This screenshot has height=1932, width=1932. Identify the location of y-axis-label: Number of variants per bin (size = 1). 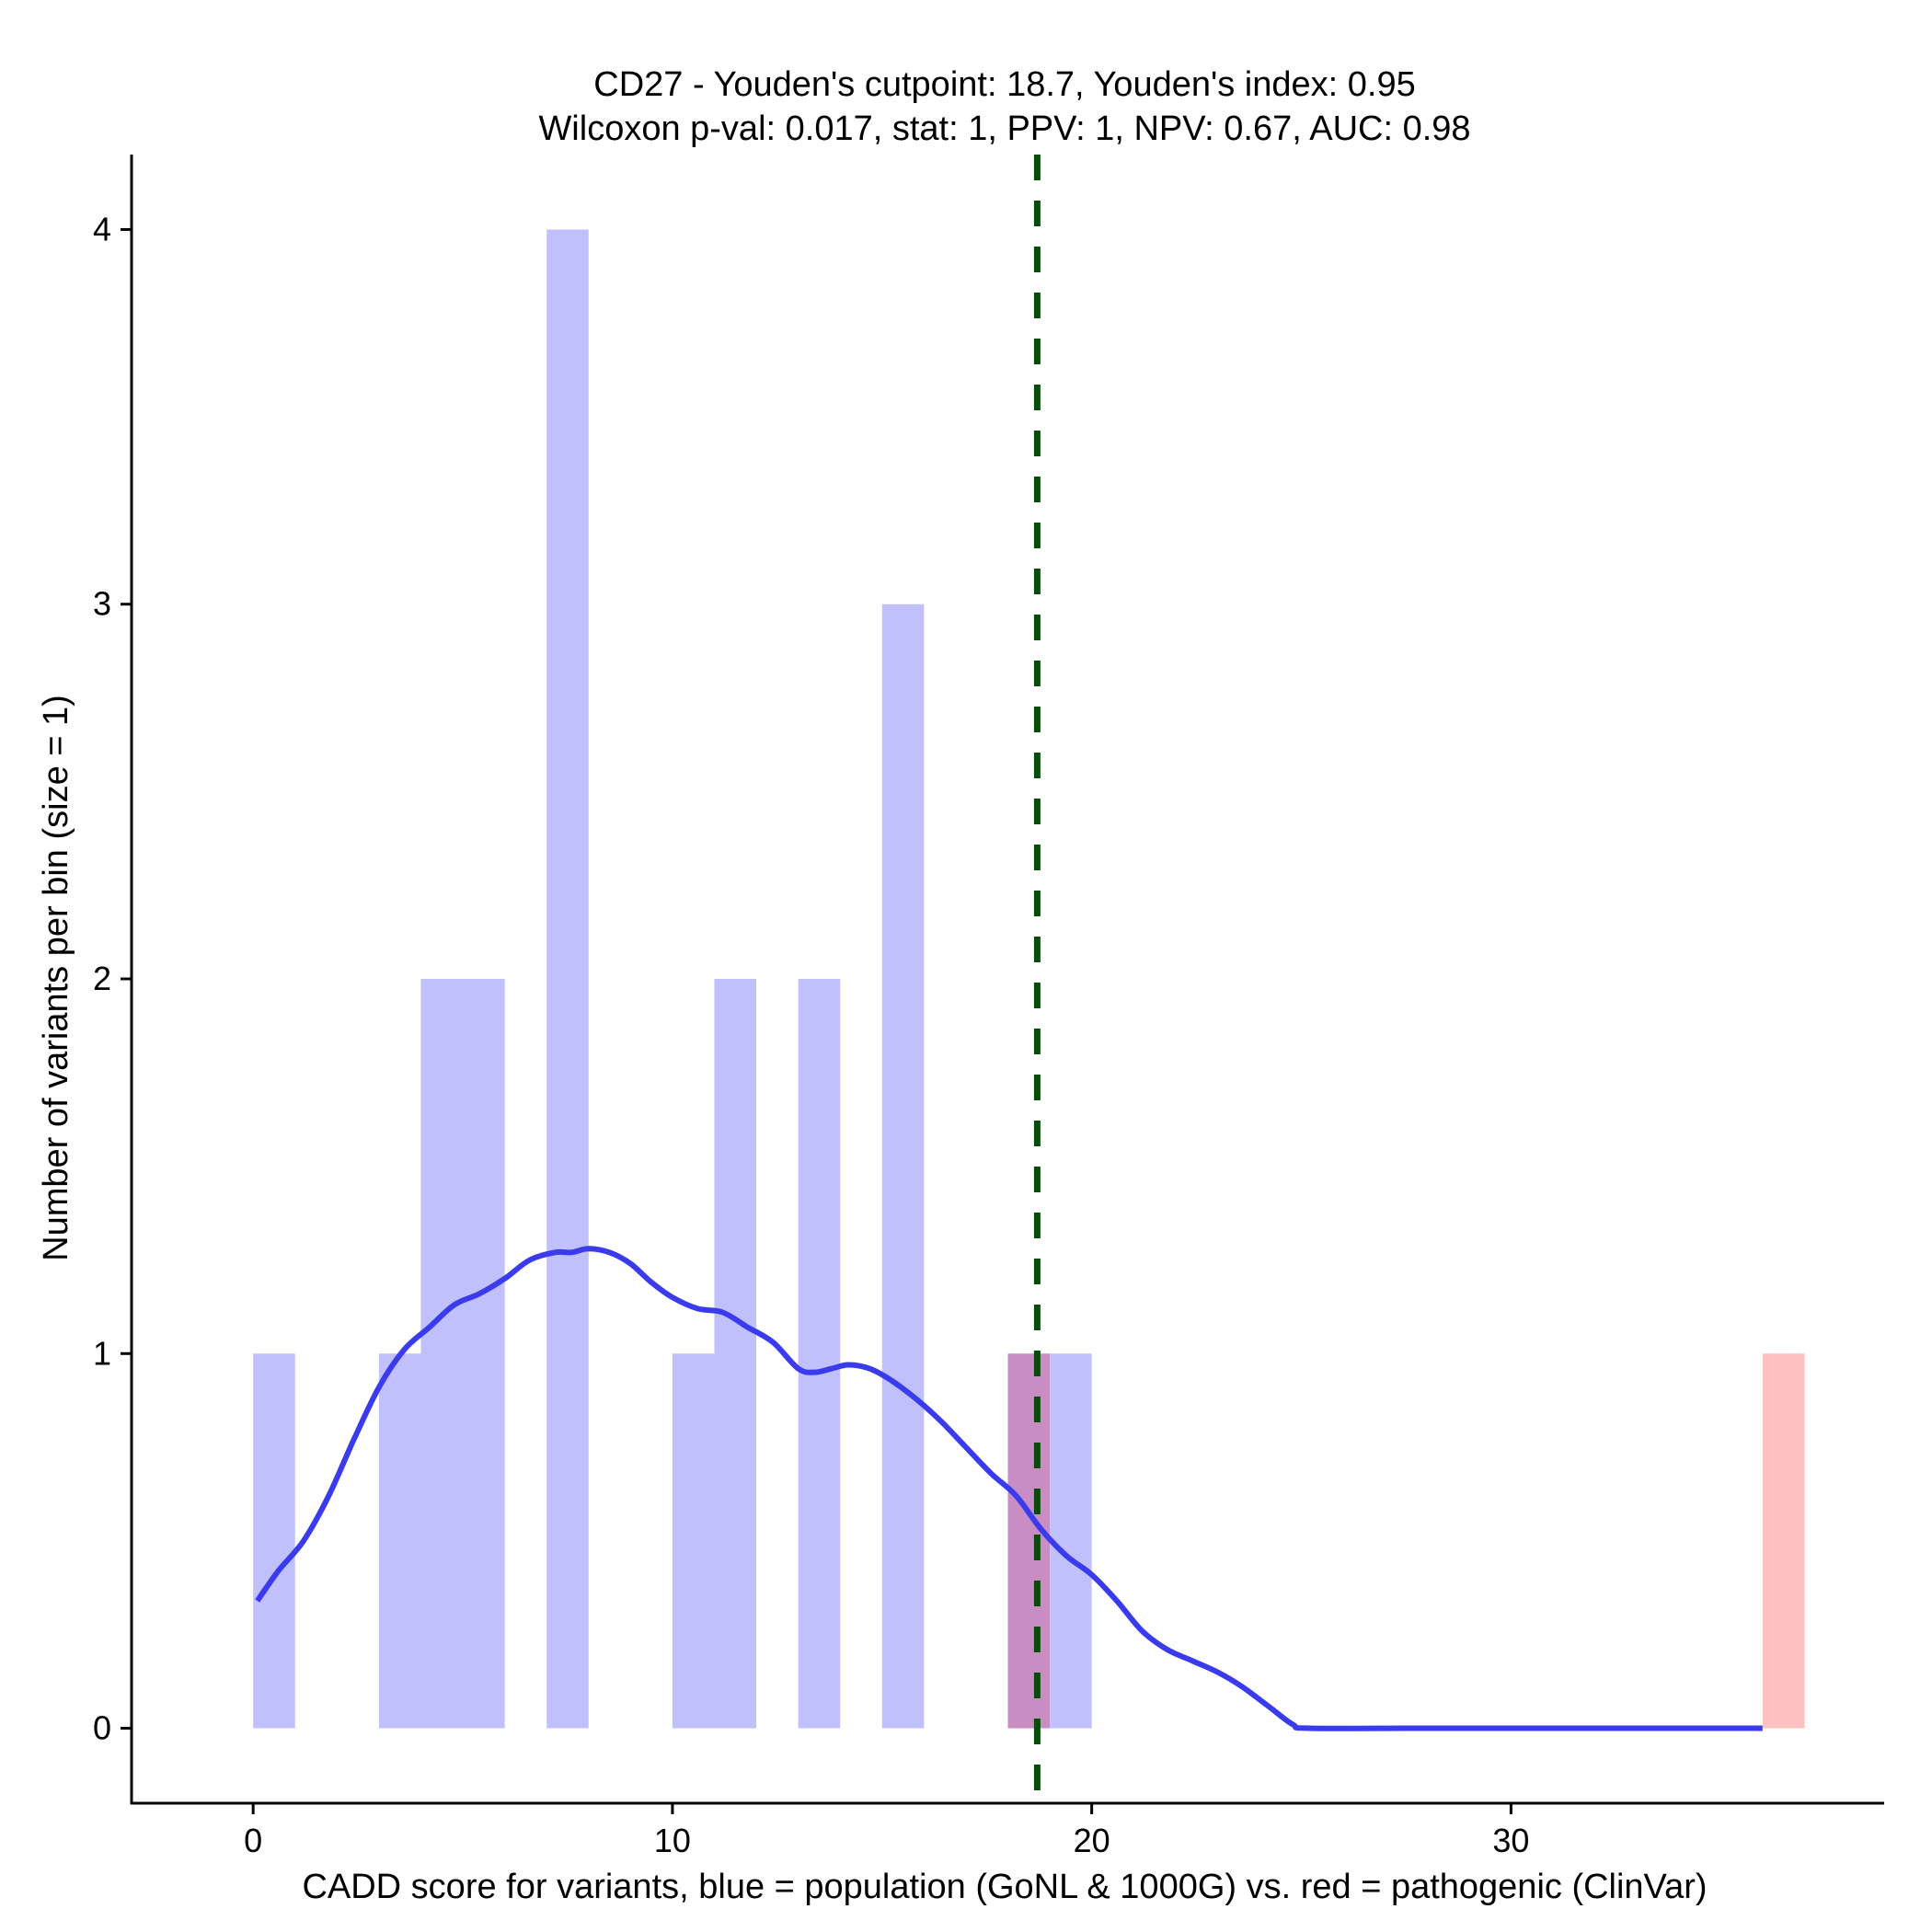
(56, 978).